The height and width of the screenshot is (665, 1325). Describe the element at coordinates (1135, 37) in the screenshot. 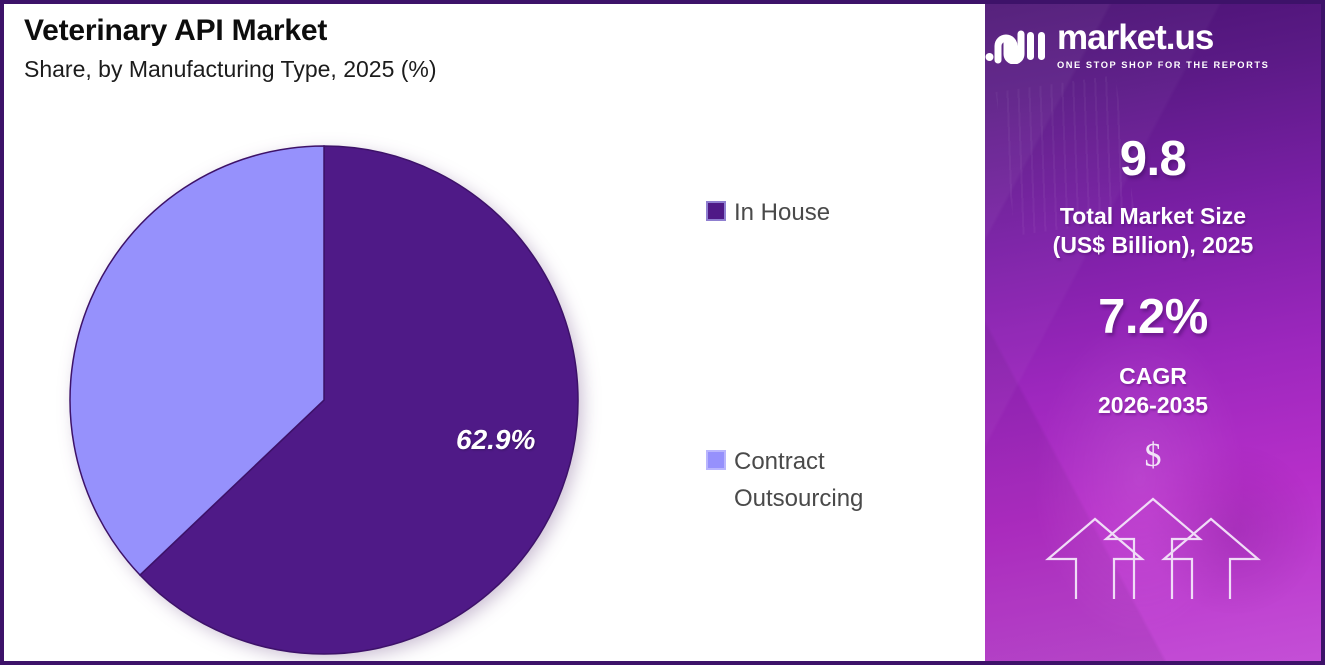

I see `brand-logo-word: market.us` at that location.